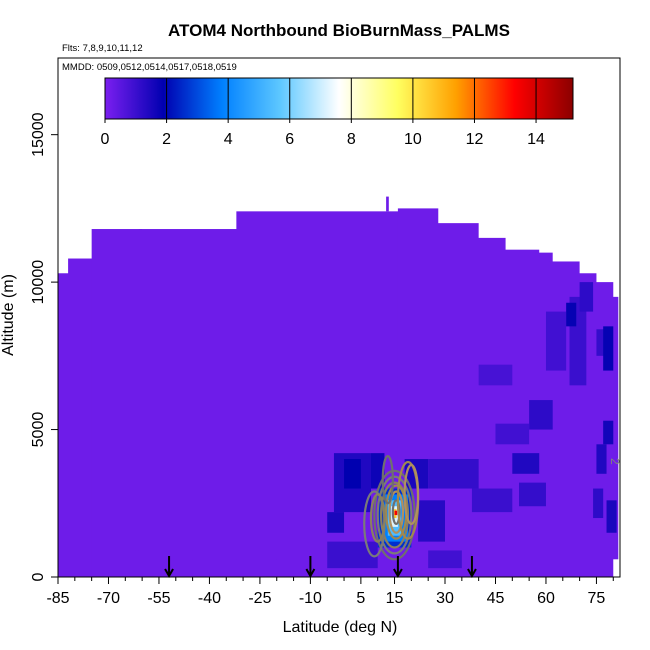 Image resolution: width=650 pixels, height=650 pixels. What do you see at coordinates (228, 139) in the screenshot?
I see `colorbar-tick-label: 4` at bounding box center [228, 139].